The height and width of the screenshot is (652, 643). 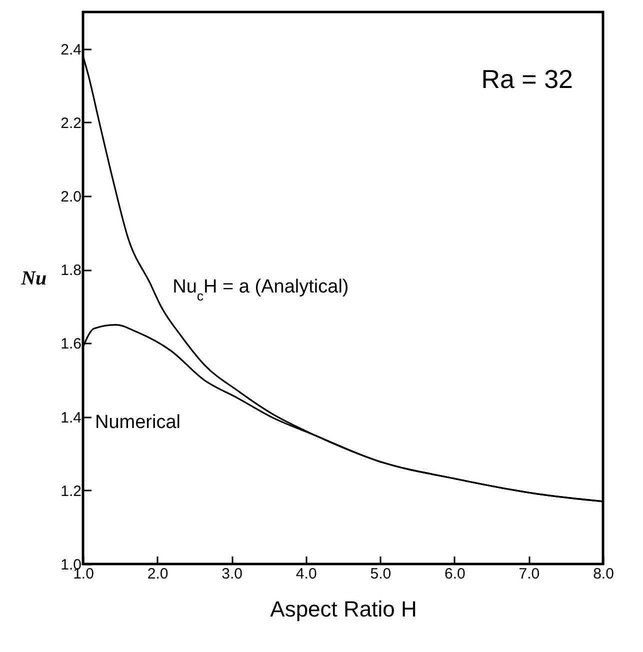 I want to click on x-axis-title: Aspect Ratio H, so click(x=343, y=609).